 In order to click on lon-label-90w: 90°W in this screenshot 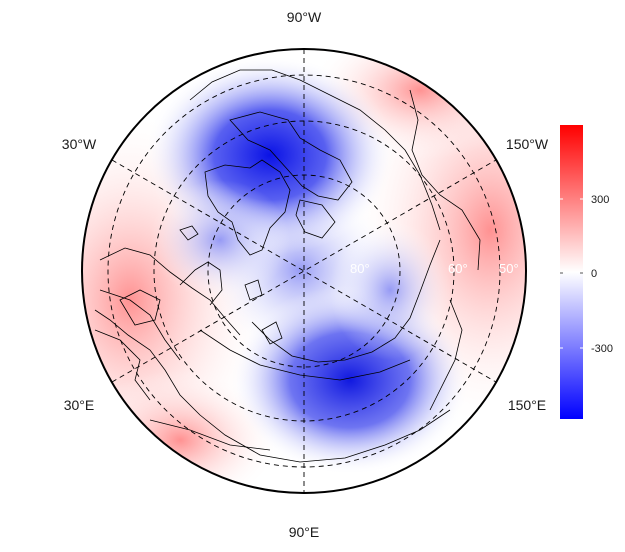, I will do `click(304, 17)`.